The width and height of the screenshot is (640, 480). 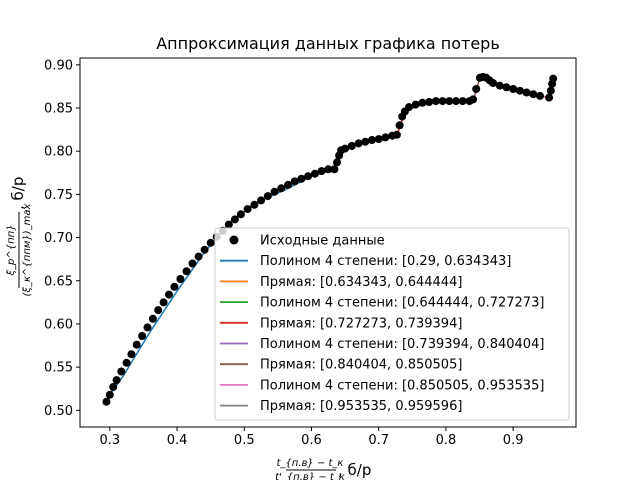 What do you see at coordinates (402, 344) in the screenshot?
I see `legend-label: Полином 4 степени: [0.739394, 0.840404]` at bounding box center [402, 344].